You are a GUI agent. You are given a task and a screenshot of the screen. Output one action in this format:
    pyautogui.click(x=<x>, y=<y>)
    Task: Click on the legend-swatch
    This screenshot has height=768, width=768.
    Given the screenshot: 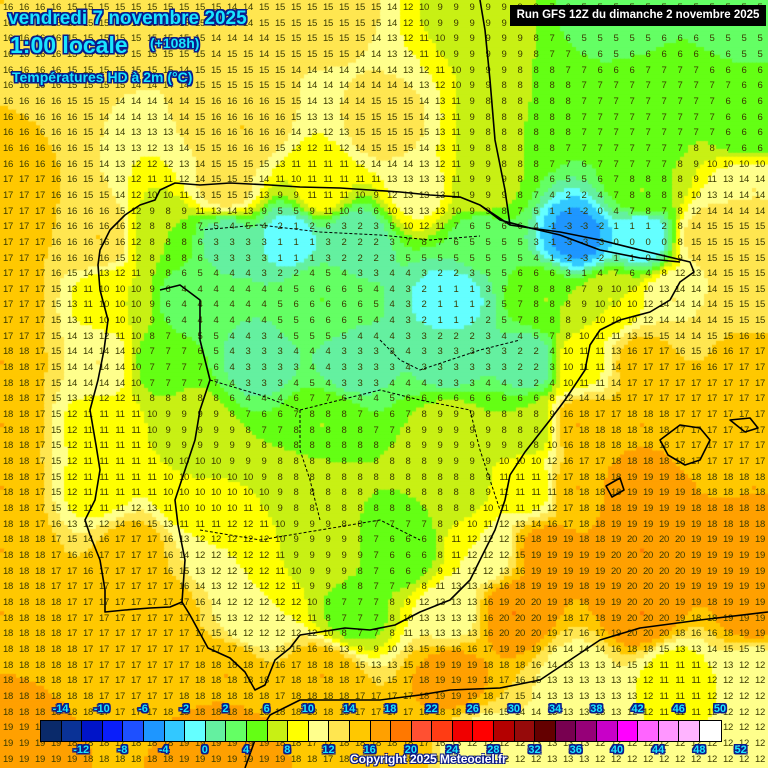 What is the action you would take?
    pyautogui.click(x=72, y=731)
    